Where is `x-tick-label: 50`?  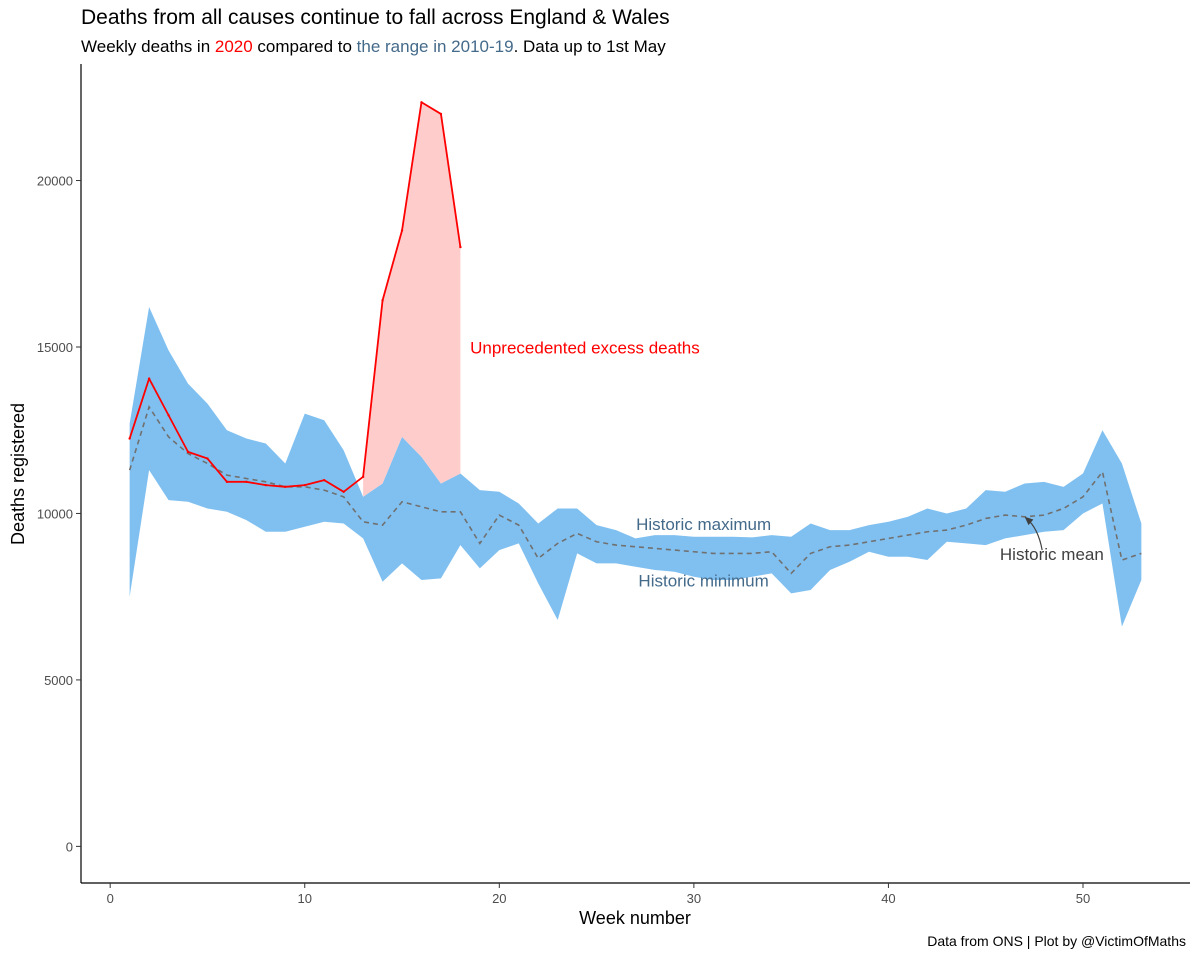 x-tick-label: 50 is located at coordinates (1083, 898).